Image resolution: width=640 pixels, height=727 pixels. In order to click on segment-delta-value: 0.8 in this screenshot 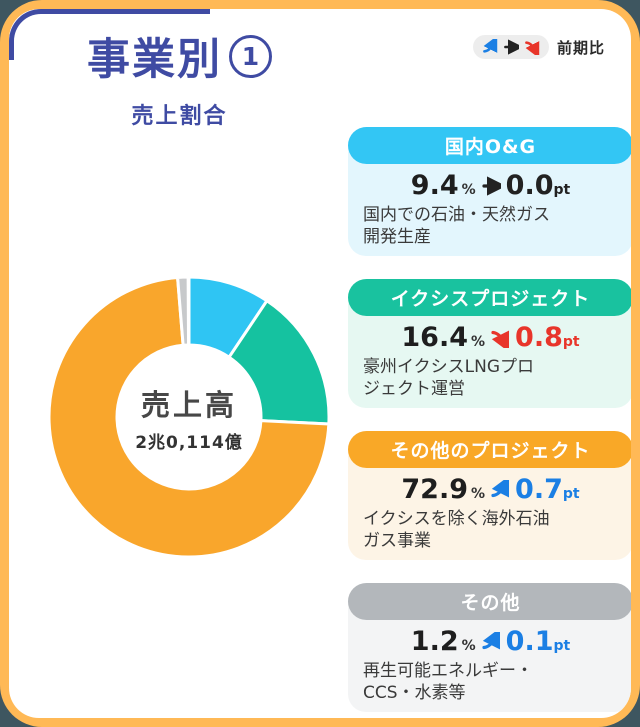, I will do `click(539, 337)`.